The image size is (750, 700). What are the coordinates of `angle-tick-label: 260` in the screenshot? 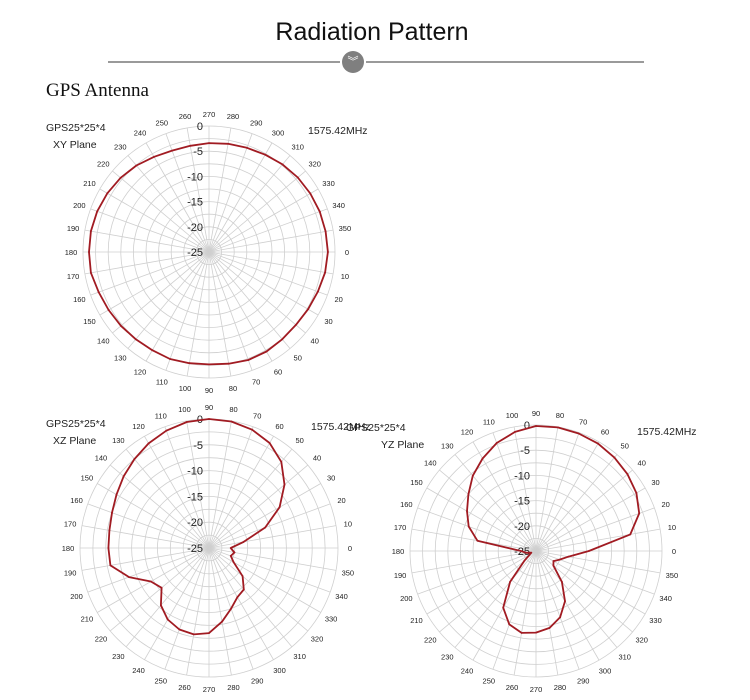 It's located at (185, 116).